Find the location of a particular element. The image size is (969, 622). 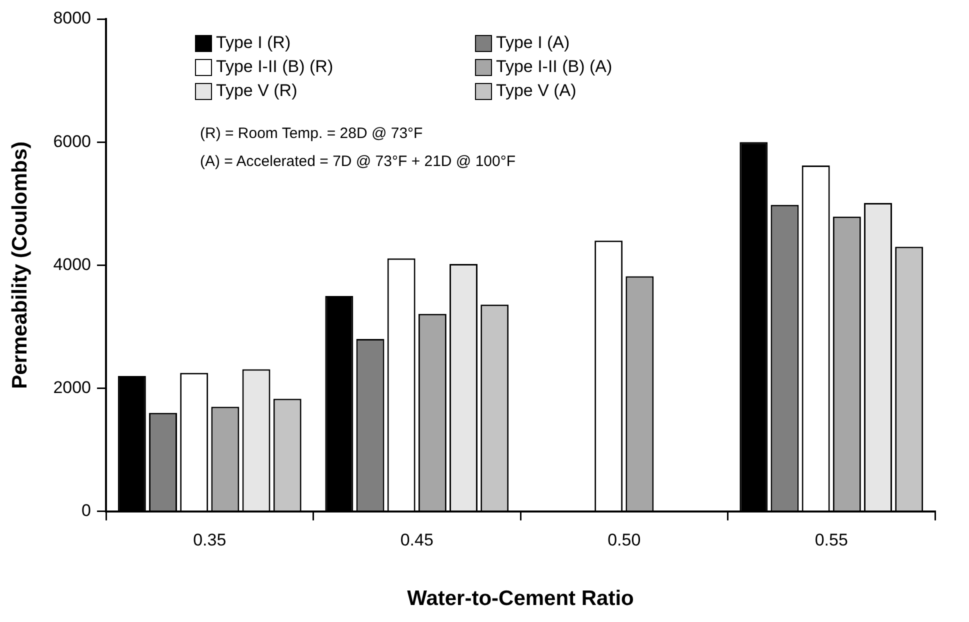

x-tick-label: 0.45 is located at coordinates (417, 540).